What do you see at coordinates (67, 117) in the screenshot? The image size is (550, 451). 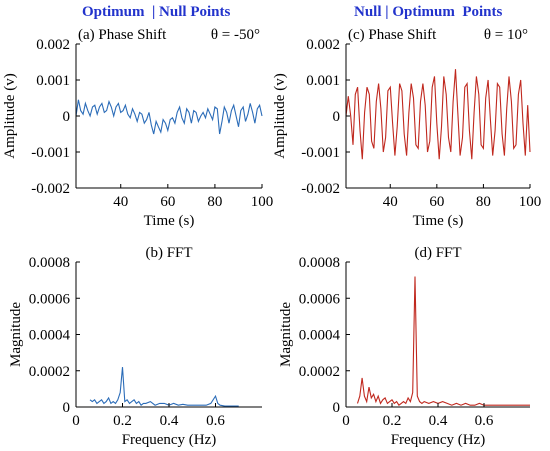 I see `y-tick-label-a: 0` at bounding box center [67, 117].